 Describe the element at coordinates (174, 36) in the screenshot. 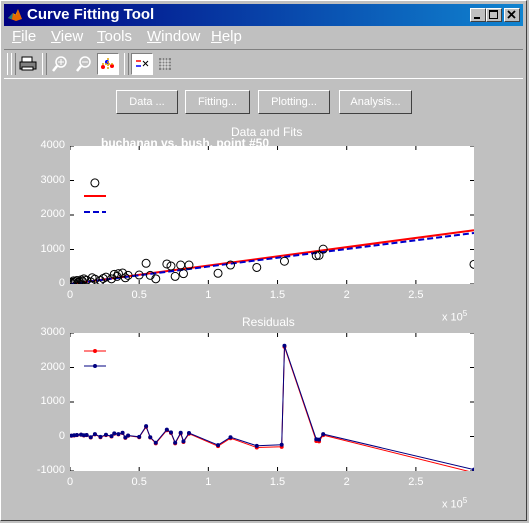

I see `menu-window: Window` at that location.